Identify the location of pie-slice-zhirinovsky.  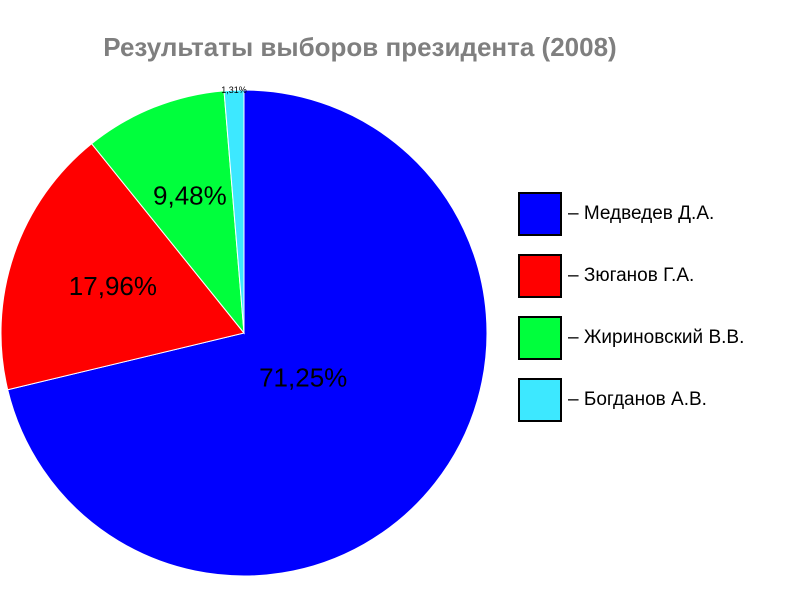
(167, 212).